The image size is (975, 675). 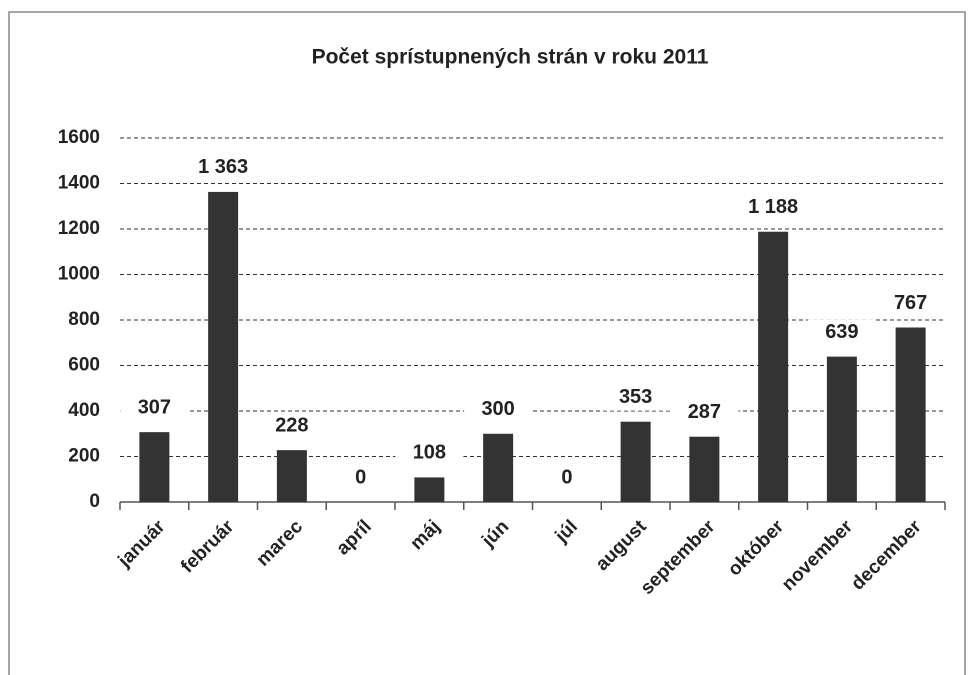 What do you see at coordinates (208, 547) in the screenshot?
I see `x-tick-label: február` at bounding box center [208, 547].